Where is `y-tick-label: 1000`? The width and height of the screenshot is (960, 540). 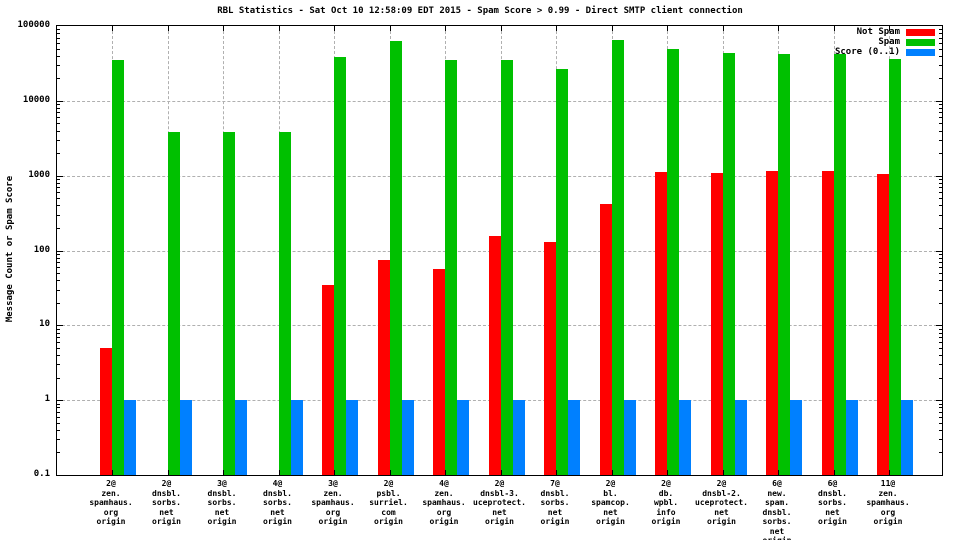
y-tick-label: 1000 is located at coordinates (39, 174).